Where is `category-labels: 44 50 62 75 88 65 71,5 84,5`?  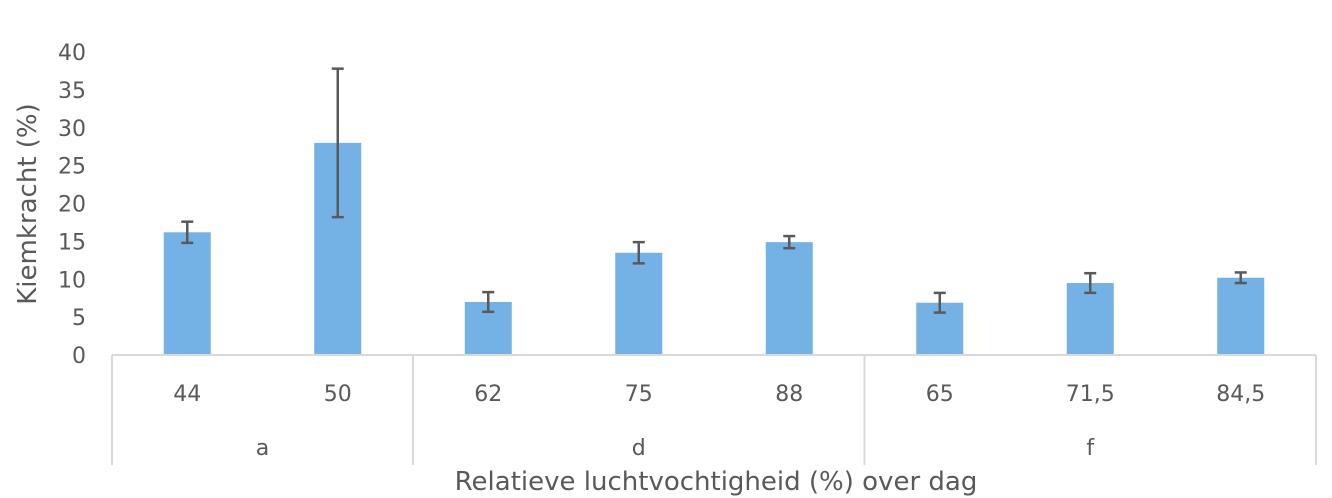
category-labels: 44 50 62 75 88 65 71,5 84,5 is located at coordinates (719, 394).